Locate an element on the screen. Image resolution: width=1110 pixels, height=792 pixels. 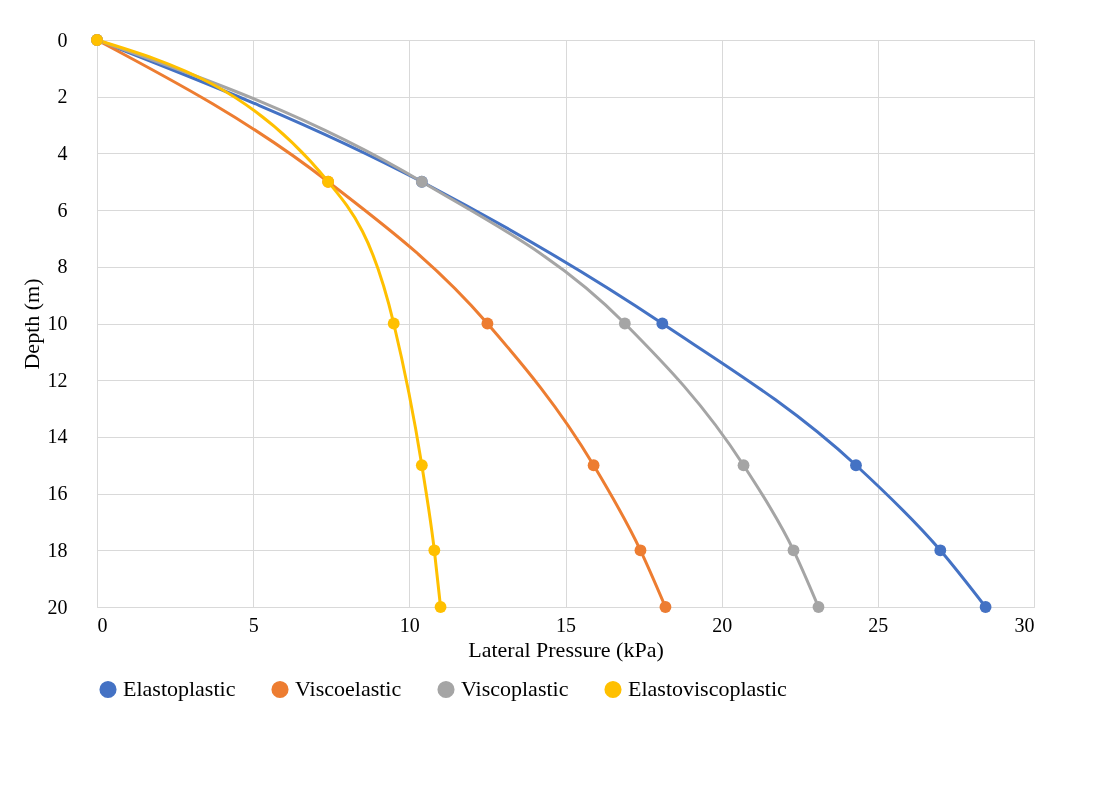
y-tick-label: 10 is located at coordinates (57, 323).